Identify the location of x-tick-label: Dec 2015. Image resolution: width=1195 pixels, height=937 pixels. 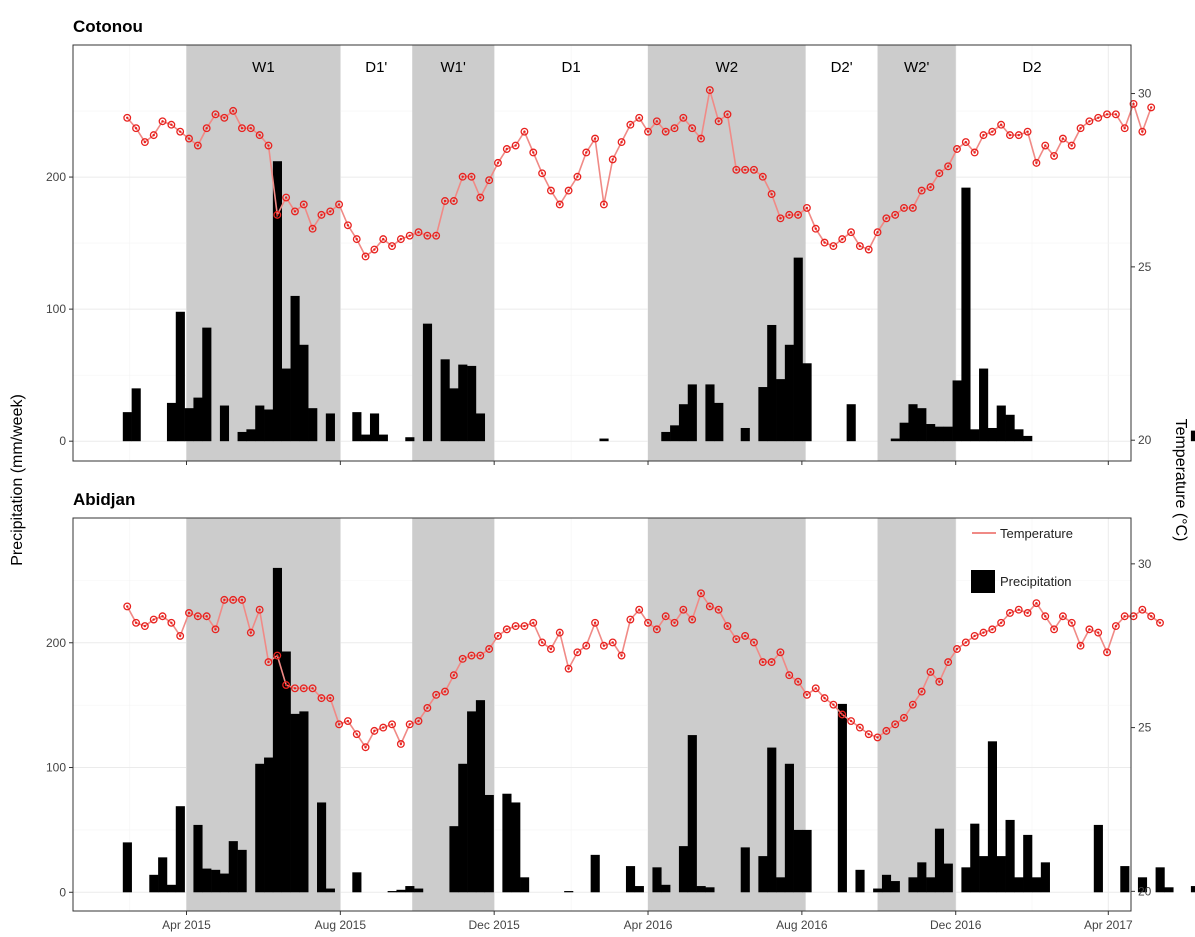
(494, 925).